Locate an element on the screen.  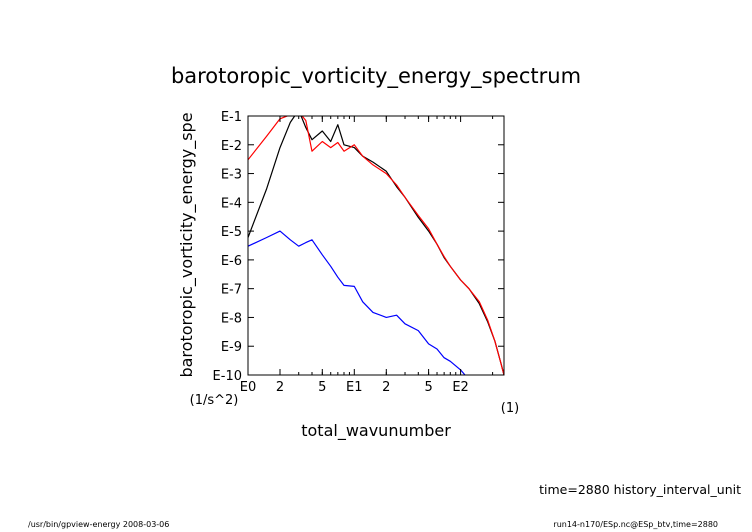
time-label: time=2880 history_interval_unit is located at coordinates (640, 489).